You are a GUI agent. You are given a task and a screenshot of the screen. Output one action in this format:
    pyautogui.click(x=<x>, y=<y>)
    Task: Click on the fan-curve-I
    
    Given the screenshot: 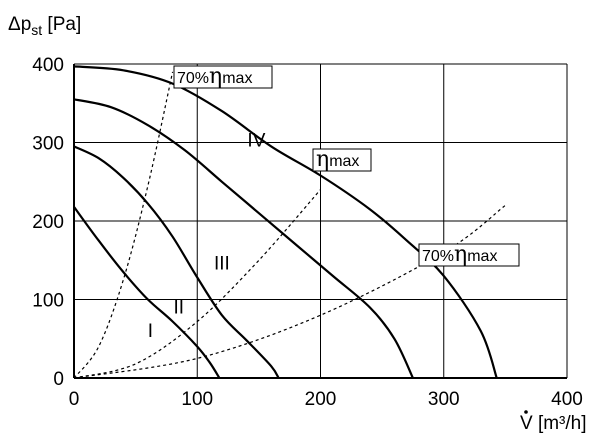 What is the action you would take?
    pyautogui.click(x=147, y=292)
    